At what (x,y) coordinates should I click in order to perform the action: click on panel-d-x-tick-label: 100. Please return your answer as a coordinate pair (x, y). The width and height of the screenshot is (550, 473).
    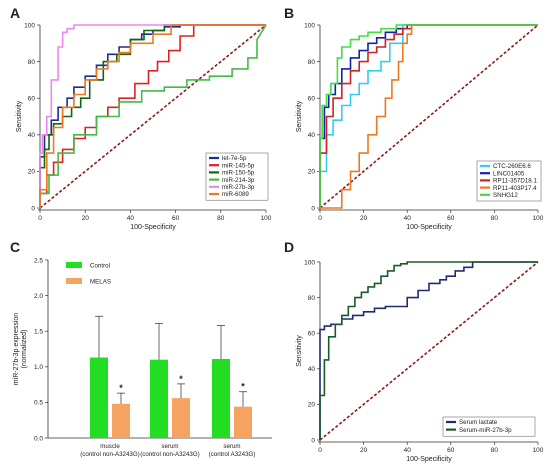
    Looking at the image, I should click on (538, 450).